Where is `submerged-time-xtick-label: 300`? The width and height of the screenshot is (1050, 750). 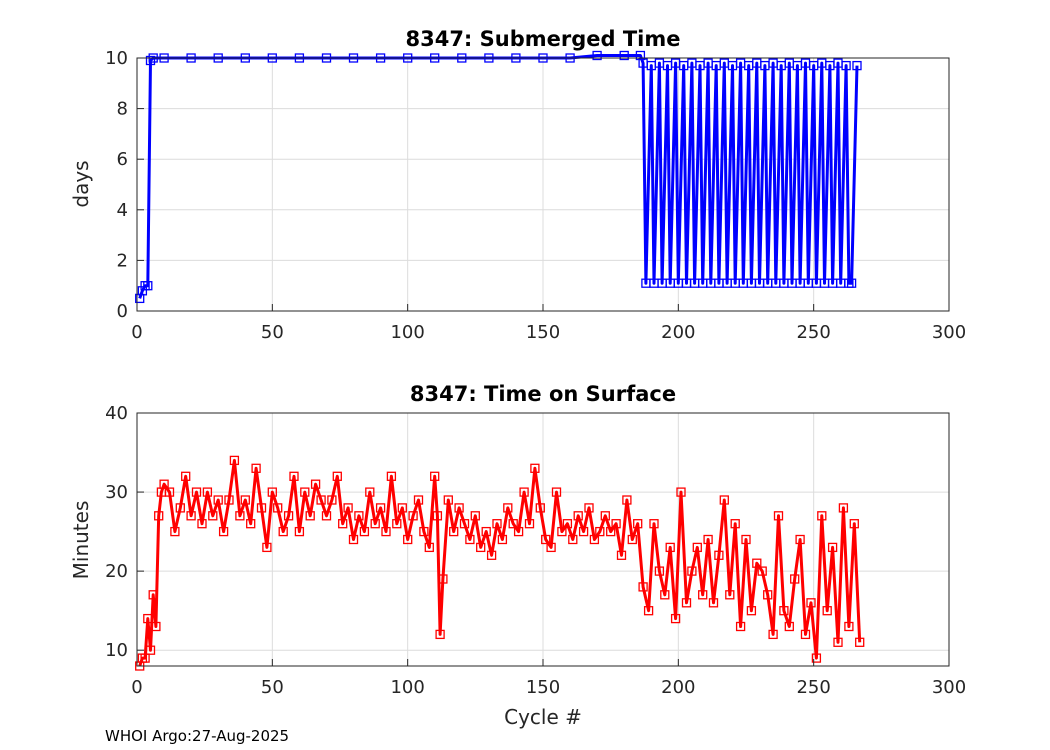
submerged-time-xtick-label: 300 is located at coordinates (949, 332).